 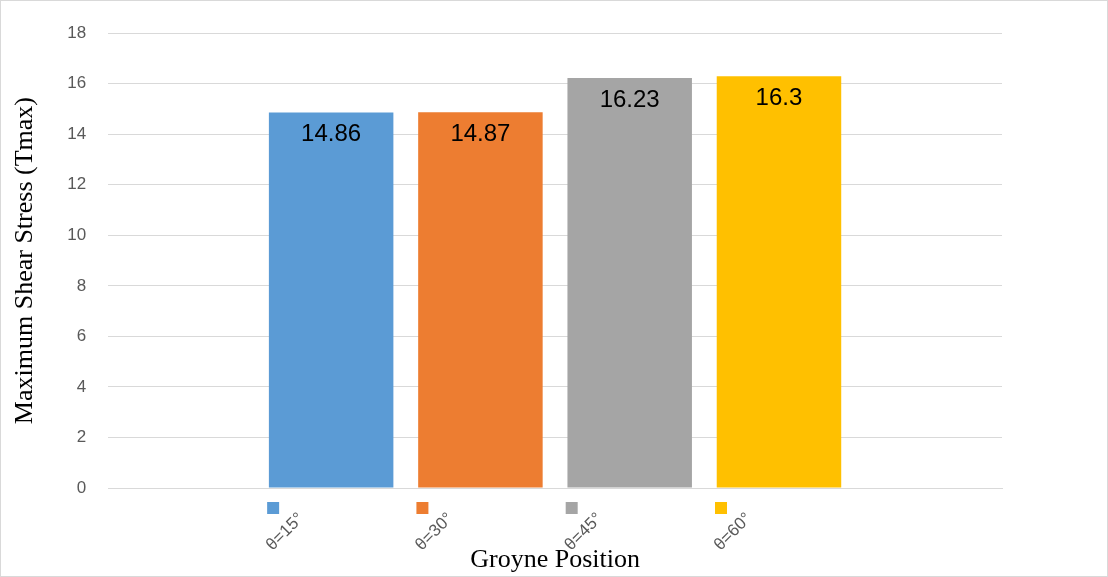 I want to click on data-label: 14.87, so click(x=480, y=132).